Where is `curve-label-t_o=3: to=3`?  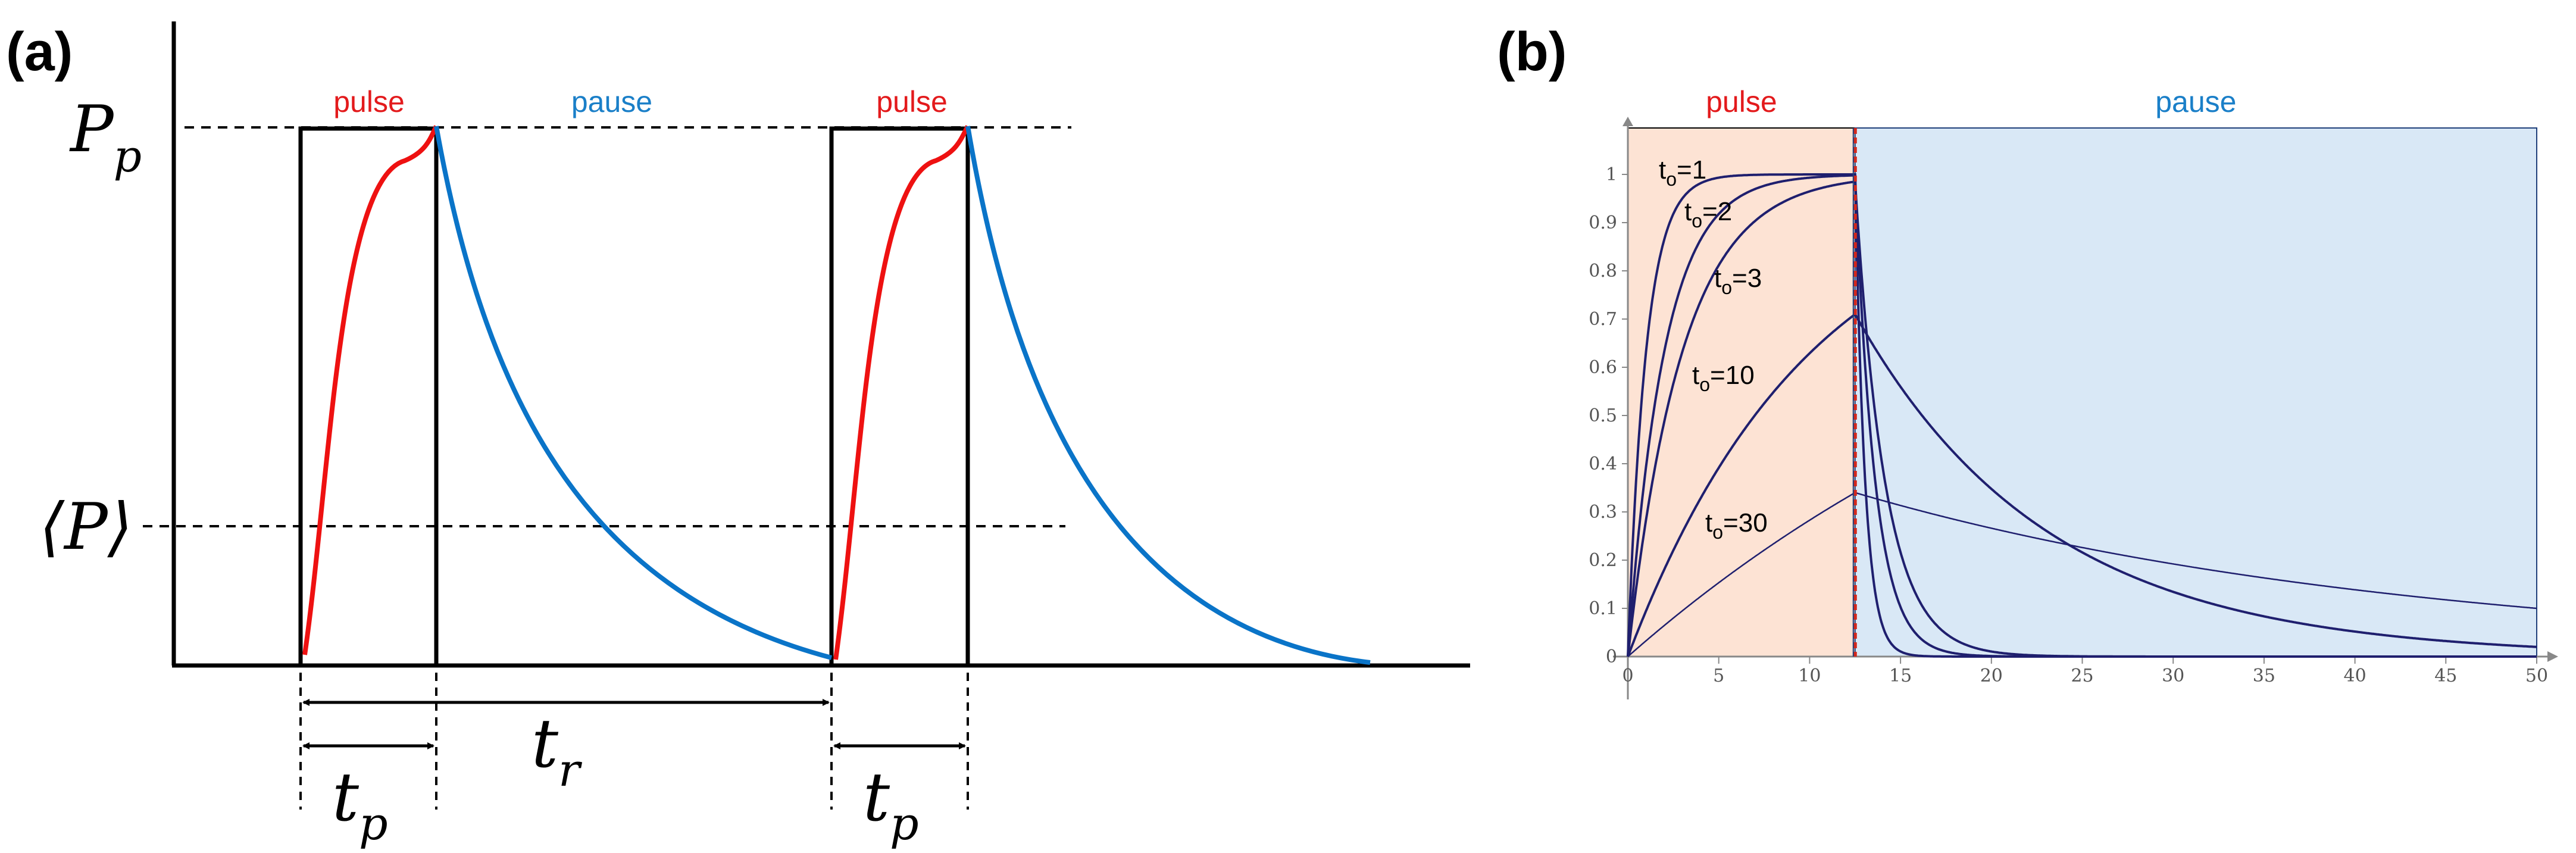
curve-label-t_o=3: to=3 is located at coordinates (1738, 281).